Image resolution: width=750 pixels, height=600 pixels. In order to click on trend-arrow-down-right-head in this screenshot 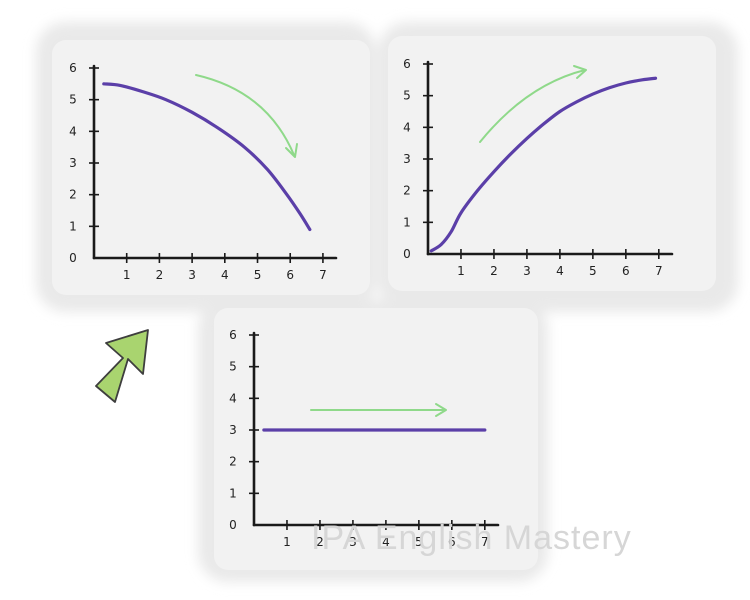, I will do `click(291, 150)`.